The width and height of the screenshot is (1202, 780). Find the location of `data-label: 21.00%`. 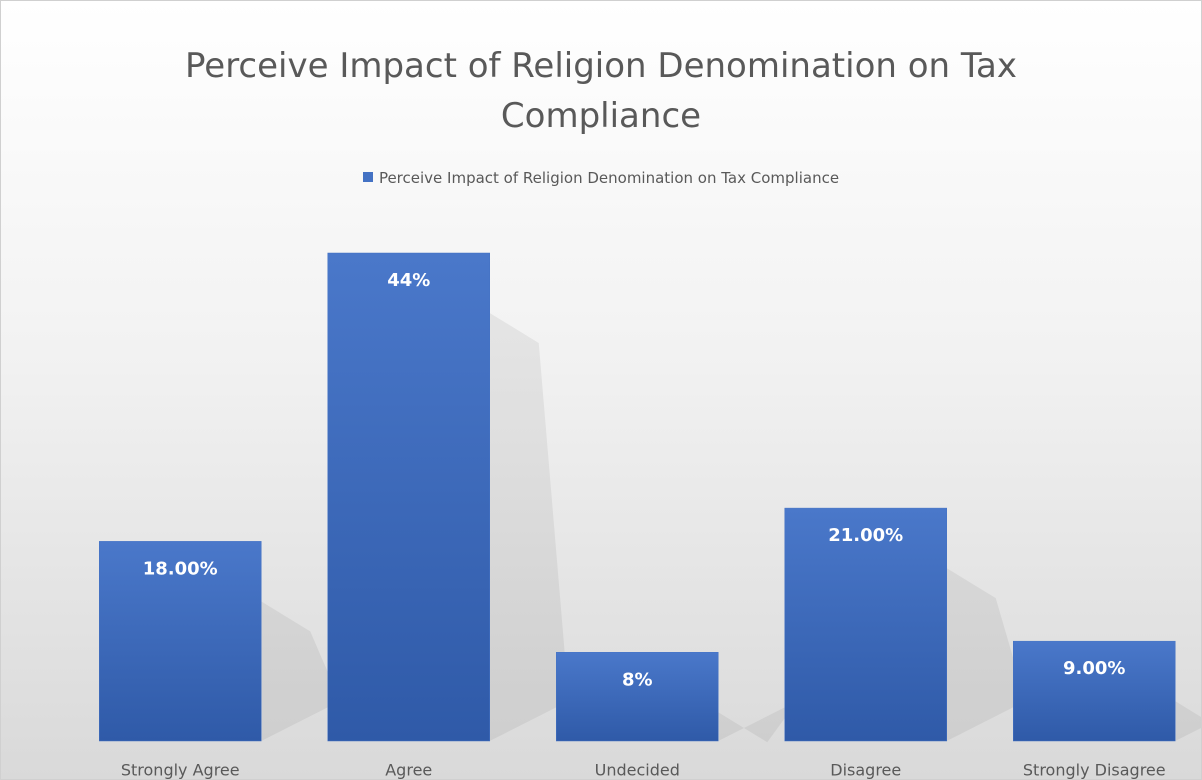

data-label: 21.00% is located at coordinates (865, 535).